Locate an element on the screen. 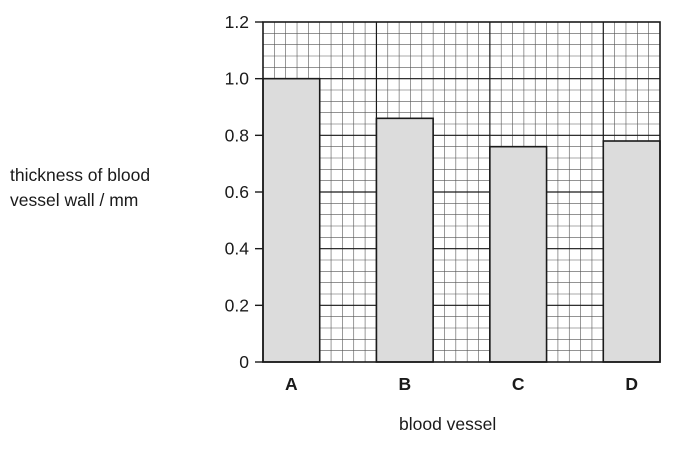 The width and height of the screenshot is (684, 454). y-tick-label: 0.6 is located at coordinates (237, 192).